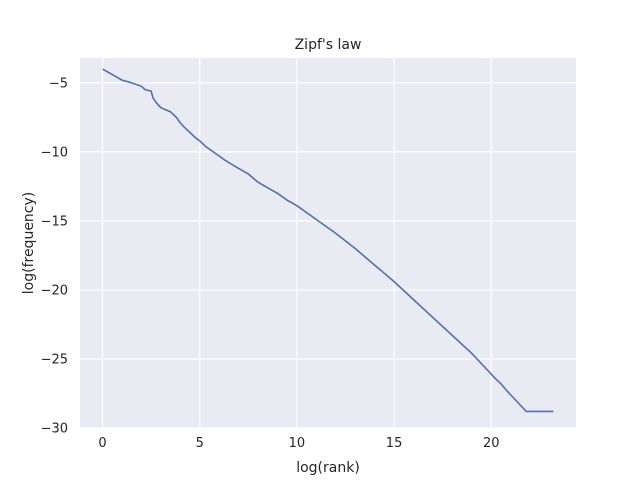  Describe the element at coordinates (29, 243) in the screenshot. I see `y-axis-label: log(frequency)` at that location.